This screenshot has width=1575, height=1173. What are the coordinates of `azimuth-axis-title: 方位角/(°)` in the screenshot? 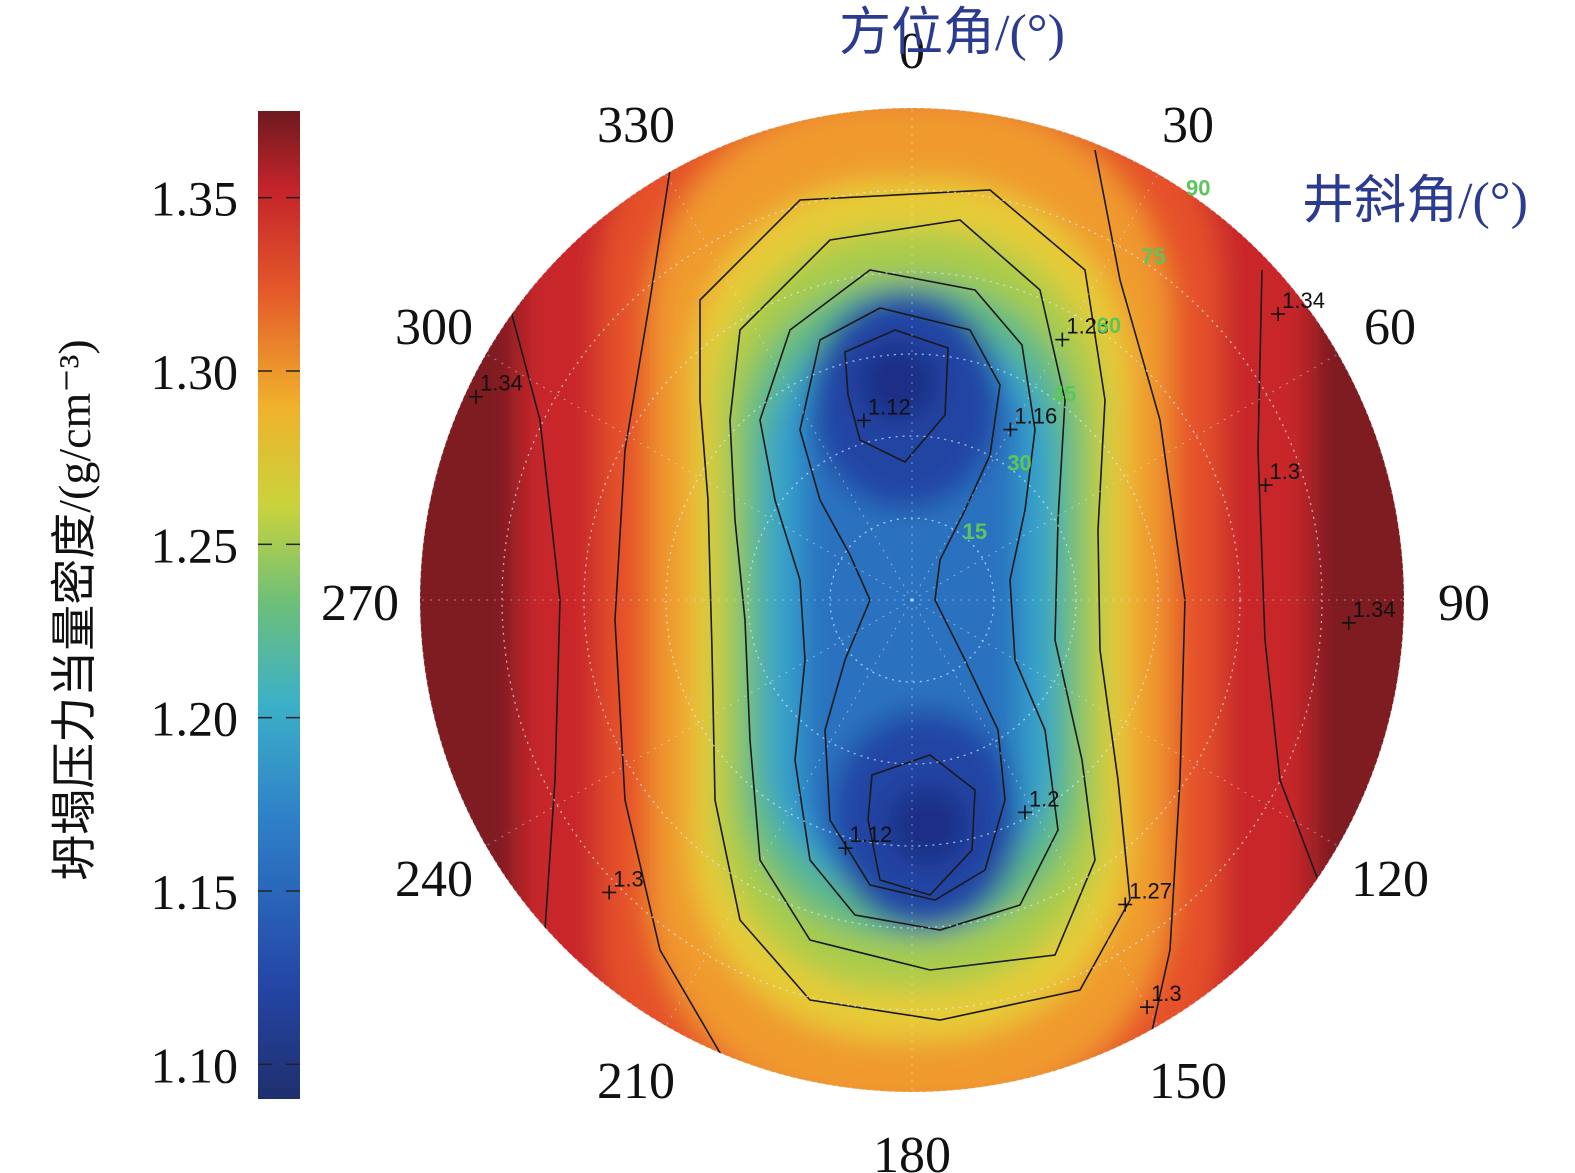 It's located at (952, 33).